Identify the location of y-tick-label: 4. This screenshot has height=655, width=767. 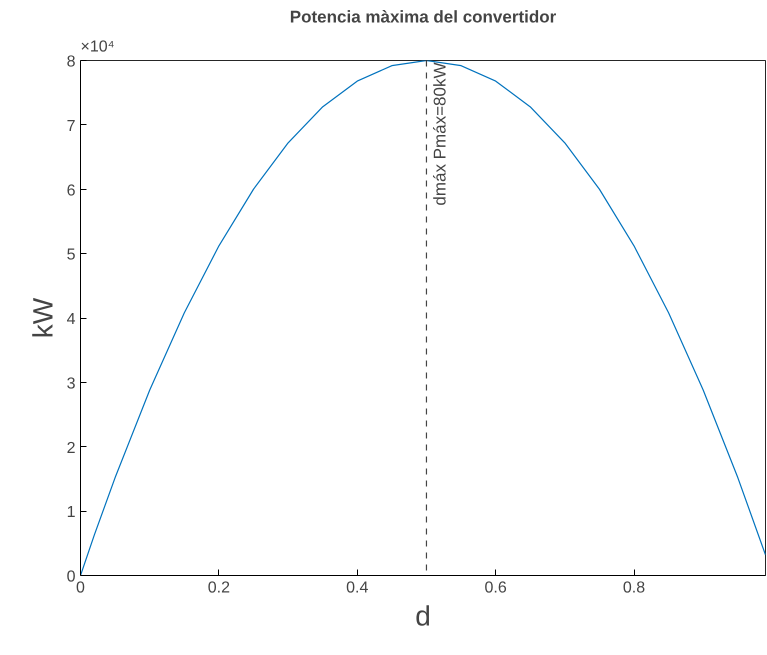
(71, 319).